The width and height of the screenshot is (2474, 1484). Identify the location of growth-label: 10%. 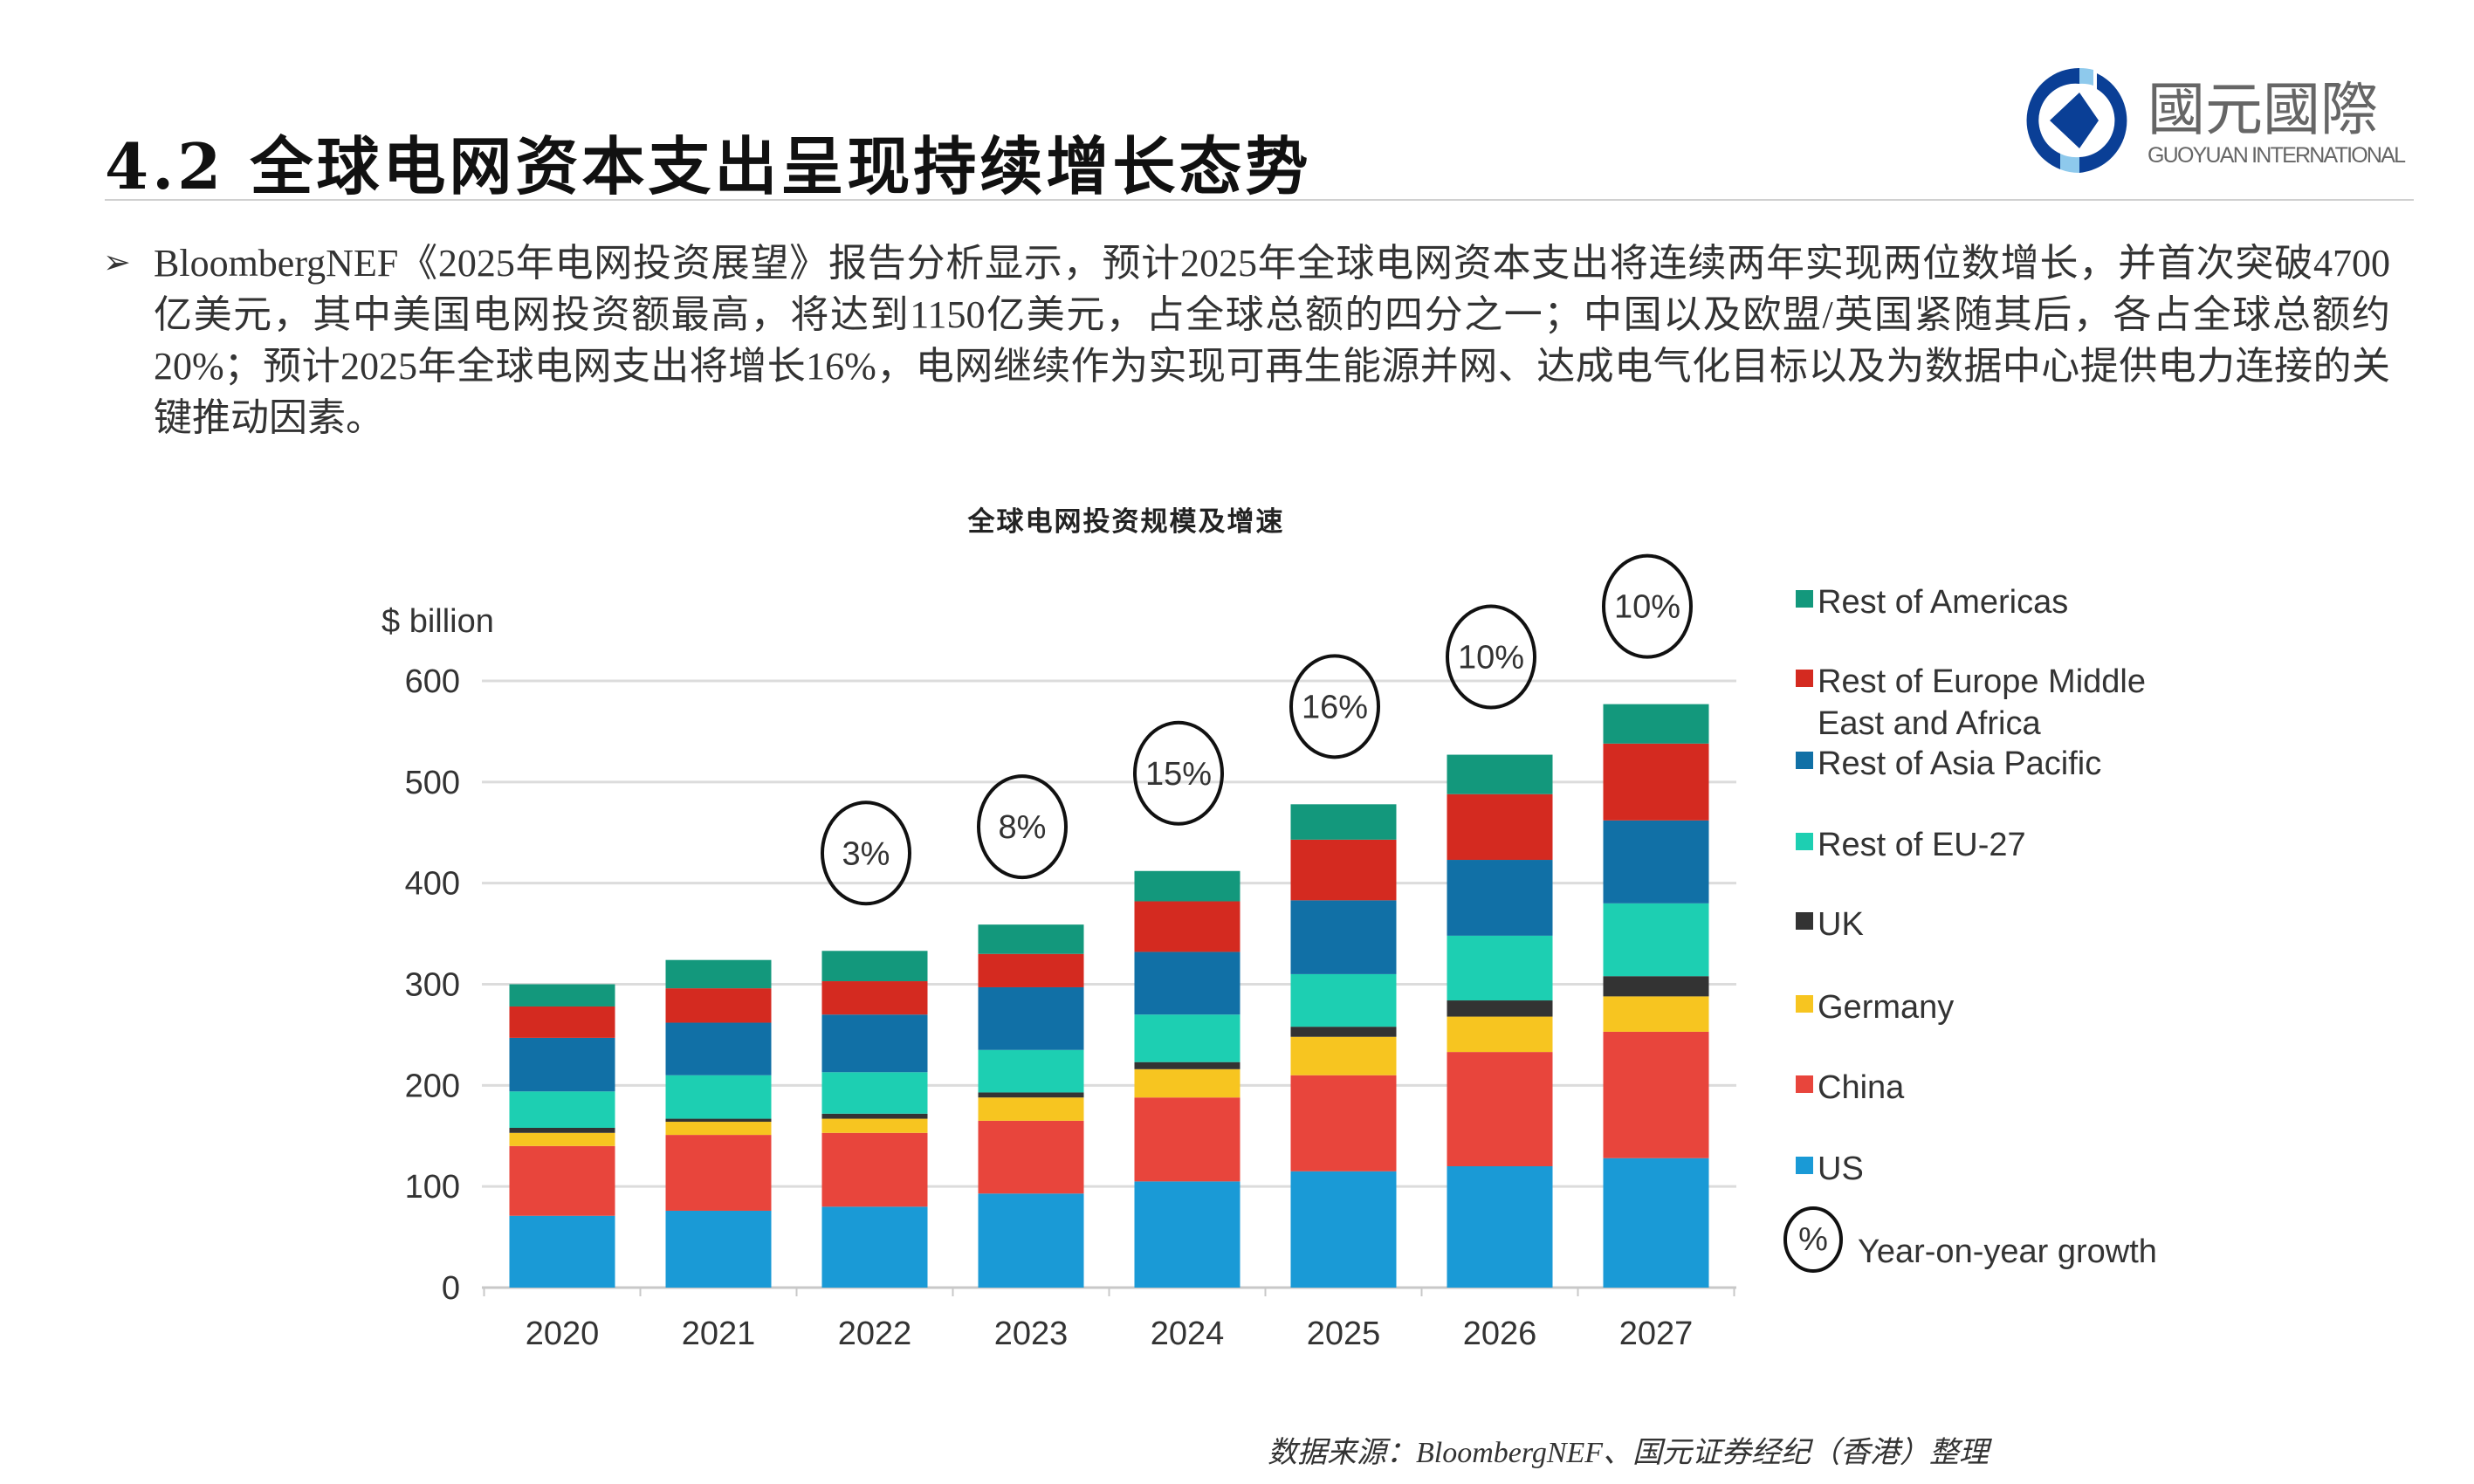
(1491, 659).